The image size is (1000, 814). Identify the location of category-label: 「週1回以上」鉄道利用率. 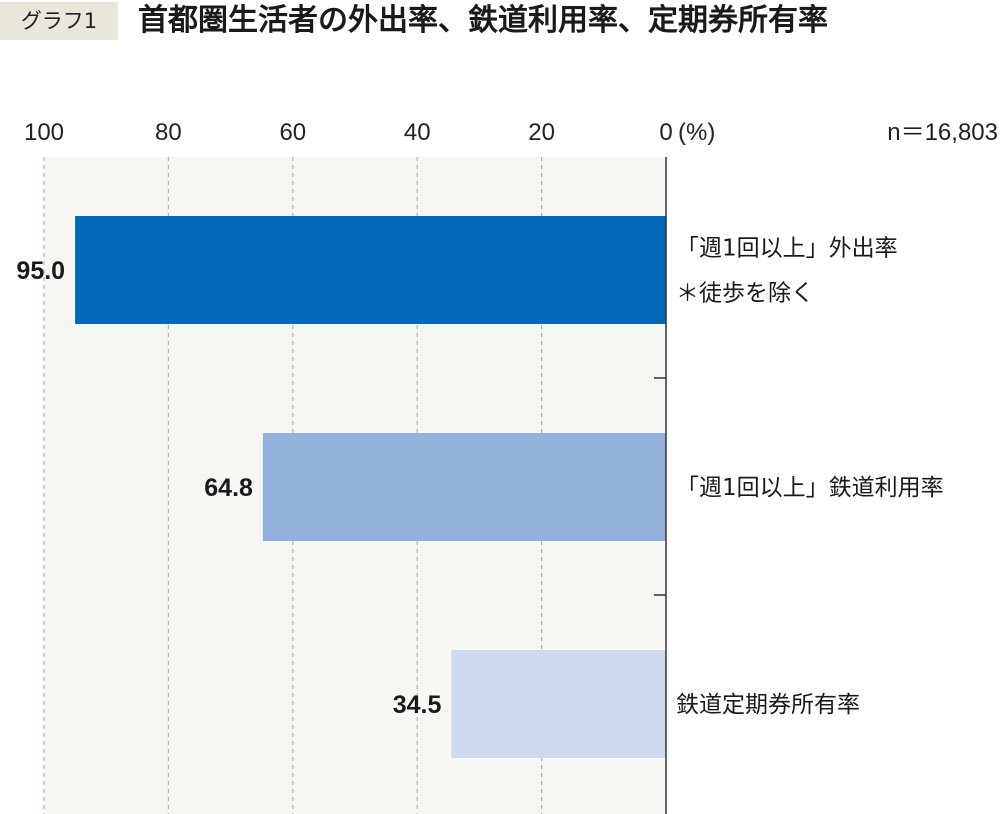
(810, 488).